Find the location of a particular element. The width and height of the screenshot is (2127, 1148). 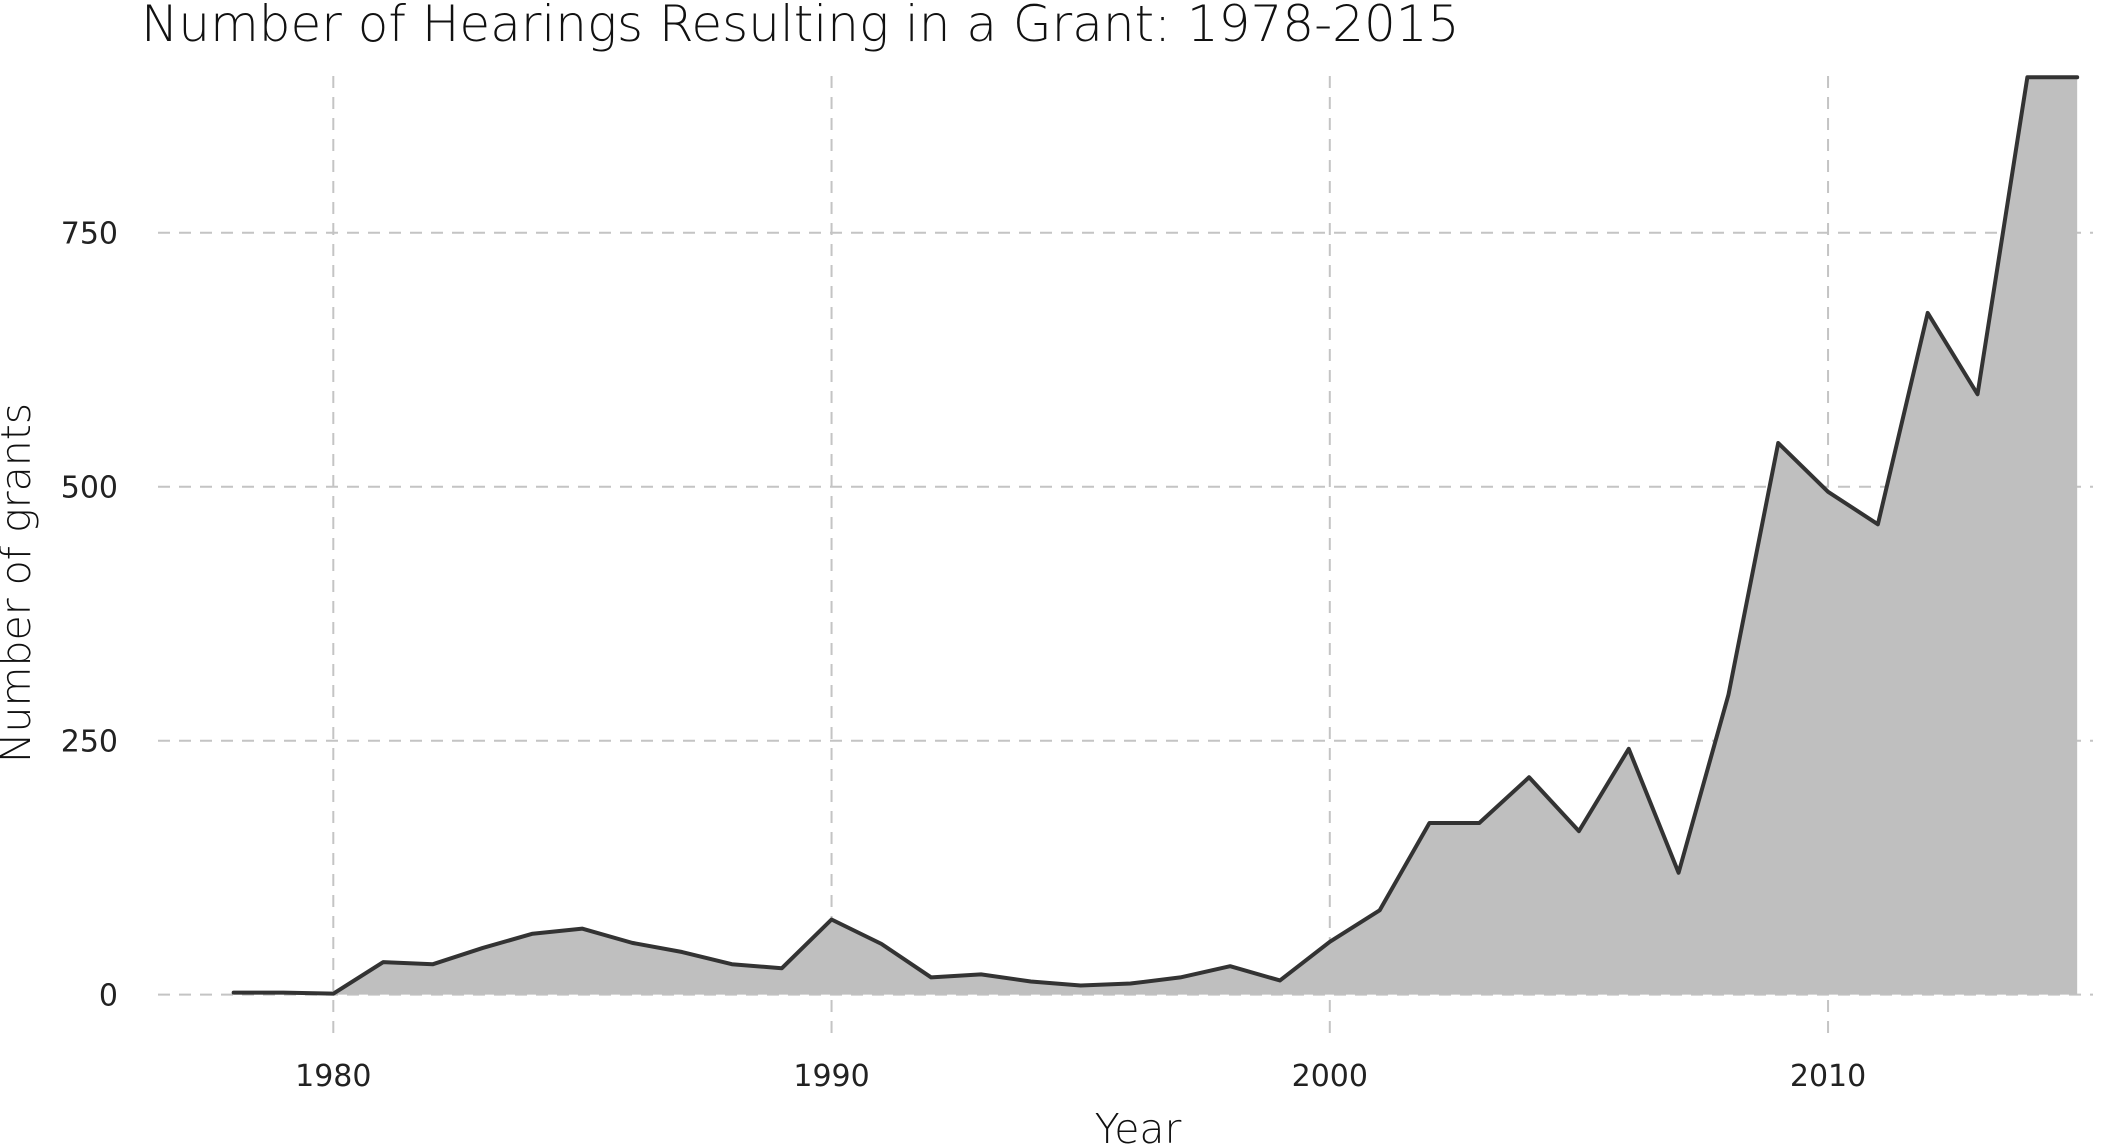

data-point-2014 is located at coordinates (2027, 77).